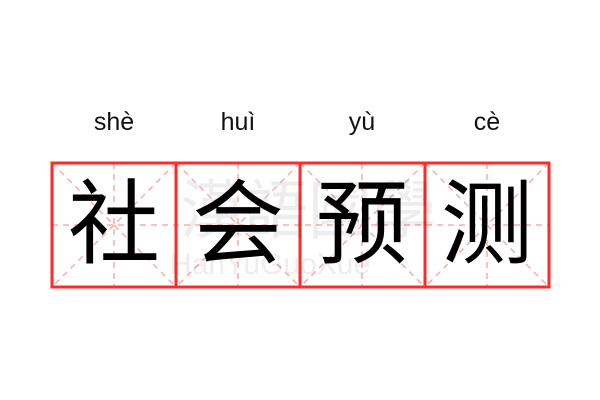 The width and height of the screenshot is (600, 400). I want to click on character-cell-4: 测, so click(487, 225).